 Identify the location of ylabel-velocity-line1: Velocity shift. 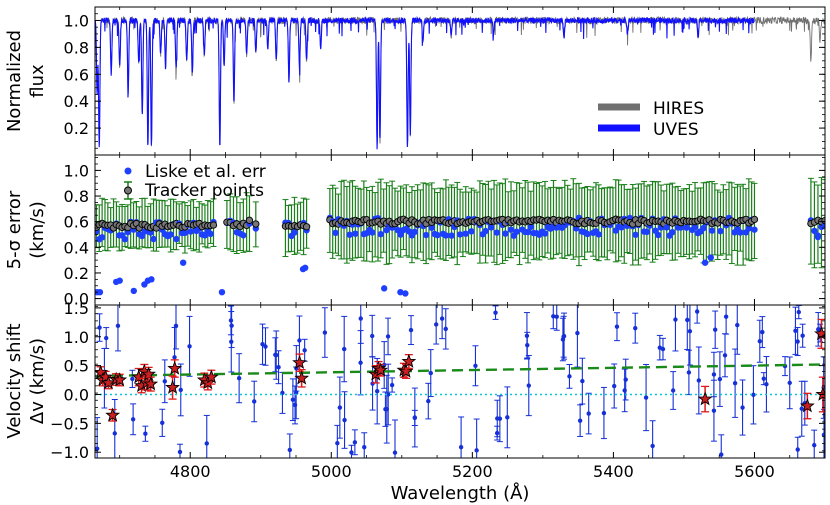
(14, 380).